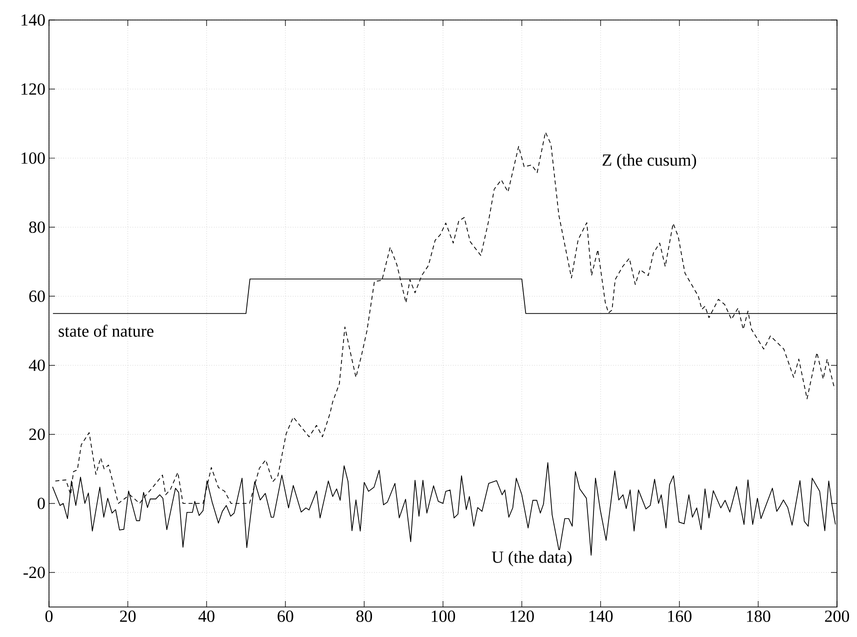 The width and height of the screenshot is (857, 637). What do you see at coordinates (41, 504) in the screenshot?
I see `y-tick-label: 0` at bounding box center [41, 504].